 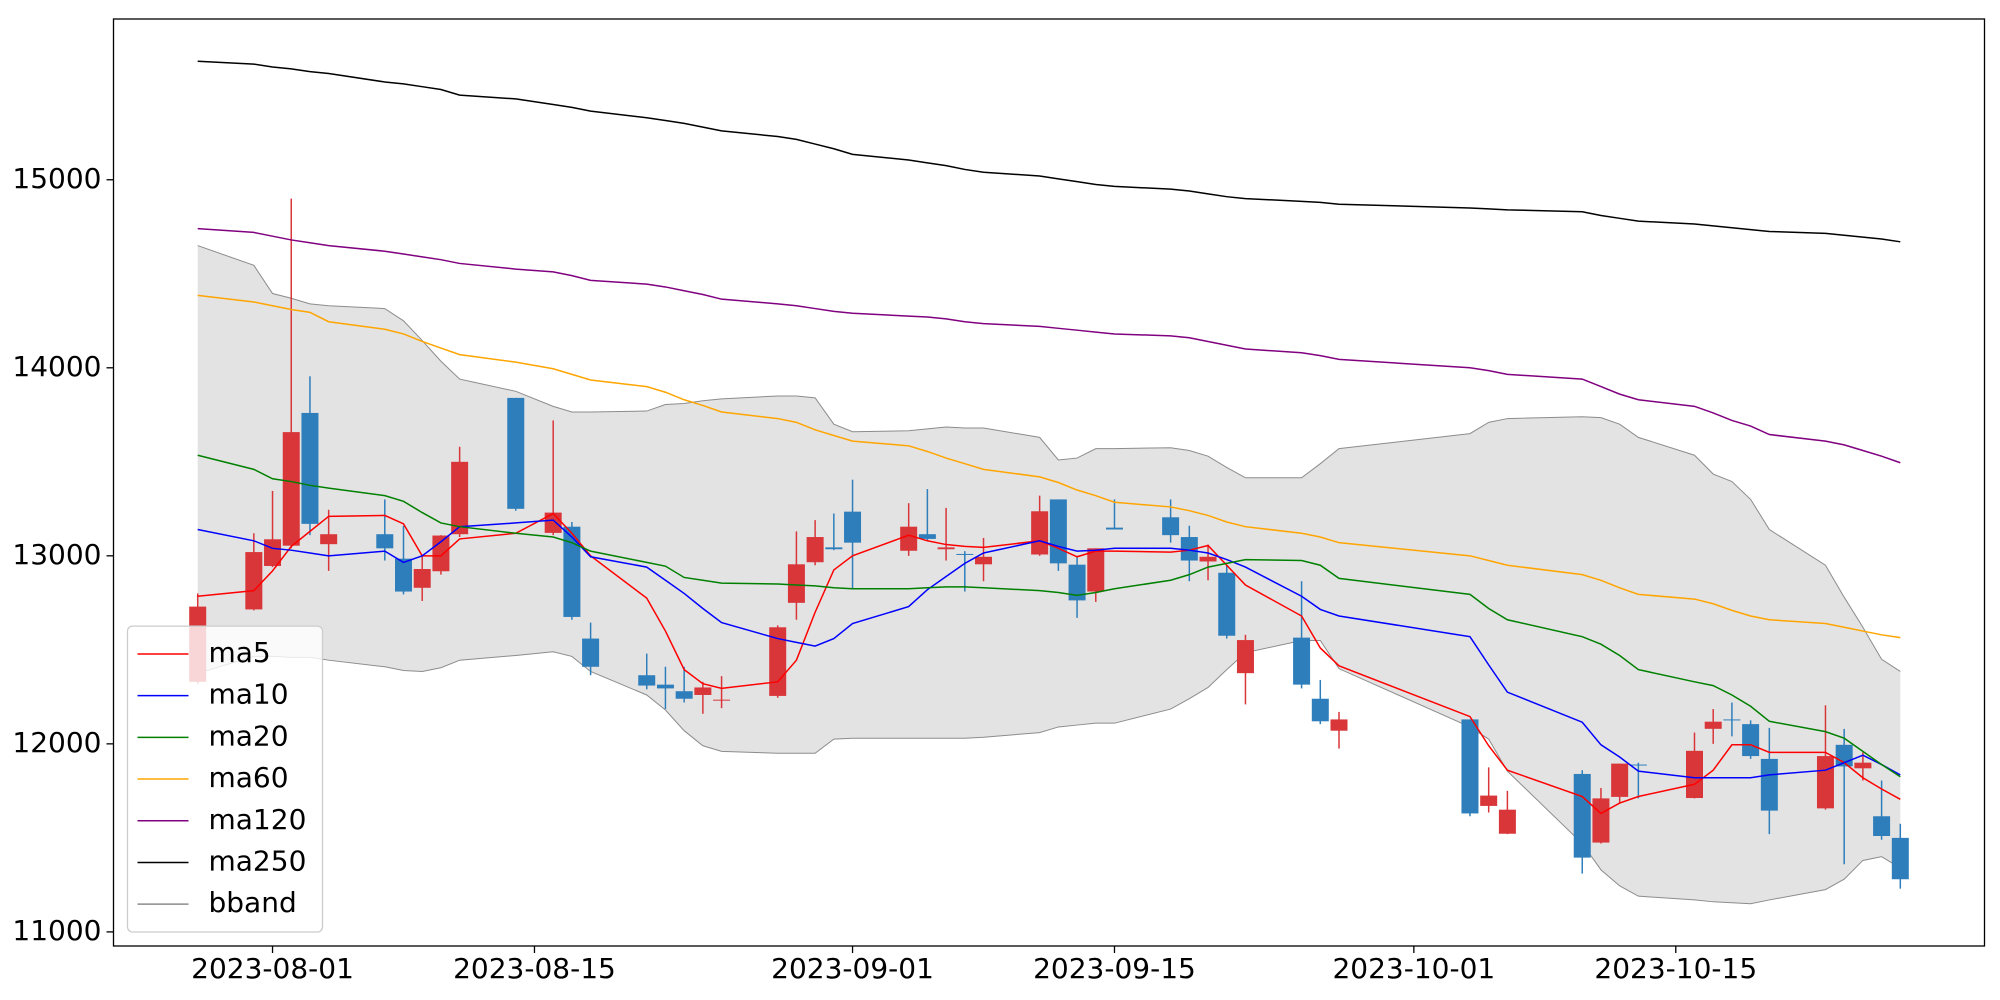 What do you see at coordinates (258, 819) in the screenshot?
I see `legend-label: ma120` at bounding box center [258, 819].